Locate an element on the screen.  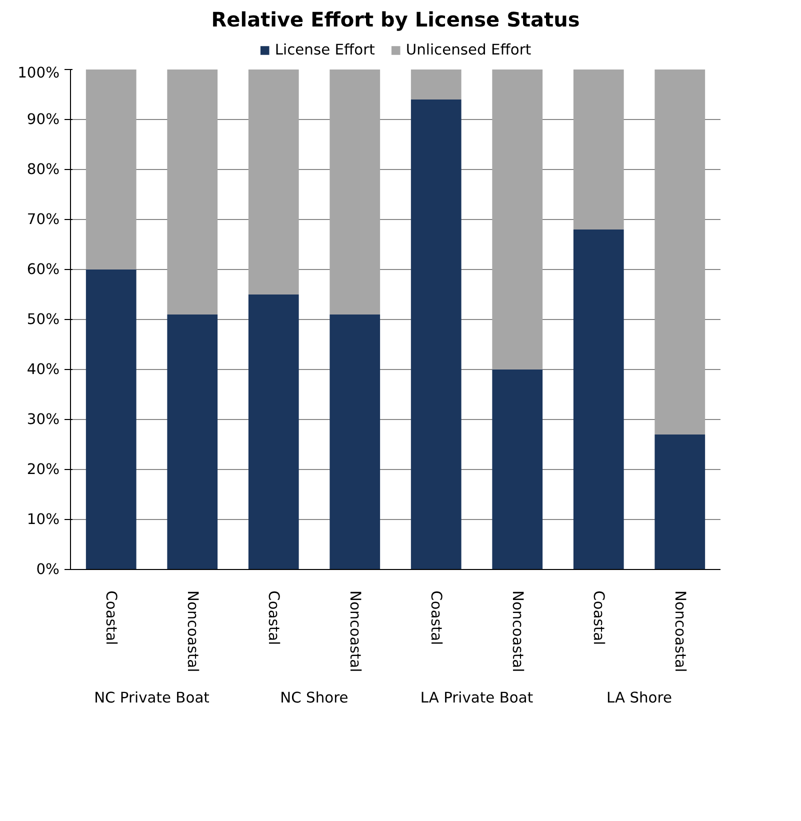
y-tick-label: 50% is located at coordinates (43, 319).